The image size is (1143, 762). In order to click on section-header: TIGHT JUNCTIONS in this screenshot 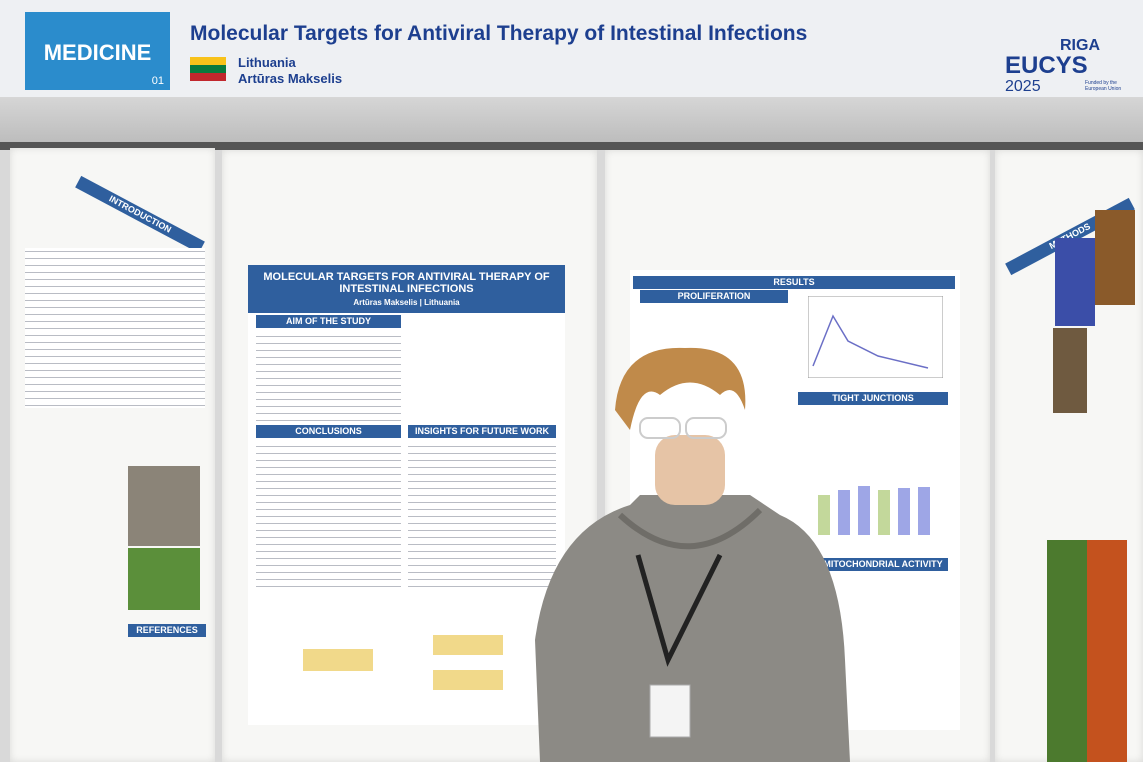, I will do `click(873, 398)`.